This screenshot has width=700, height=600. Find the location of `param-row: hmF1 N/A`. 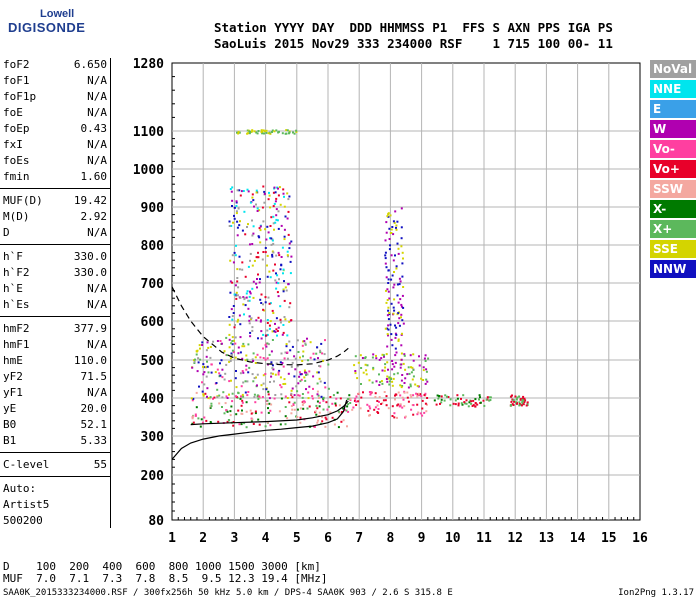

param-row: hmF1 N/A is located at coordinates (55, 346).